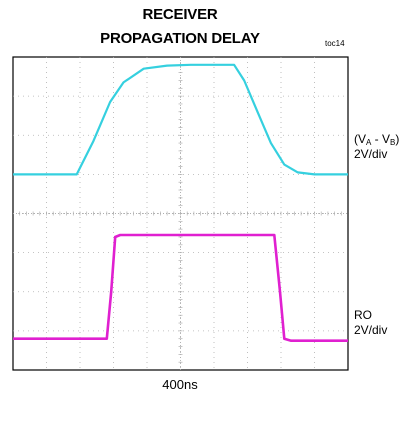 This screenshot has height=425, width=419. What do you see at coordinates (371, 330) in the screenshot?
I see `trace-2-scale: 2V/div` at bounding box center [371, 330].